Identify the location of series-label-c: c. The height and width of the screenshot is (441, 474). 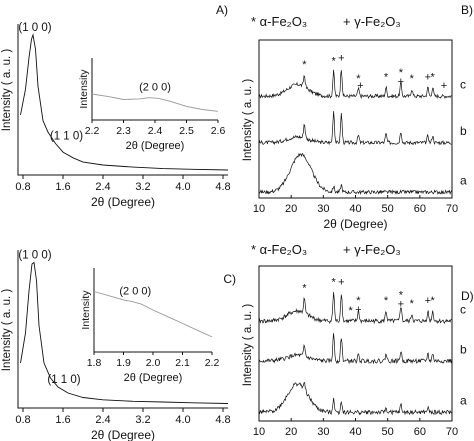
(463, 84).